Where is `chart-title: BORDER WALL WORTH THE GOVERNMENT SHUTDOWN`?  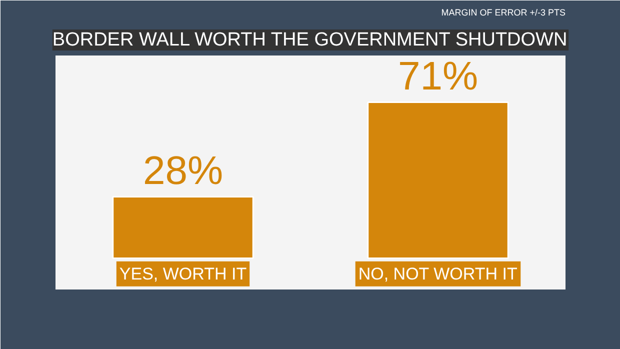
chart-title: BORDER WALL WORTH THE GOVERNMENT SHUTDOWN is located at coordinates (310, 40).